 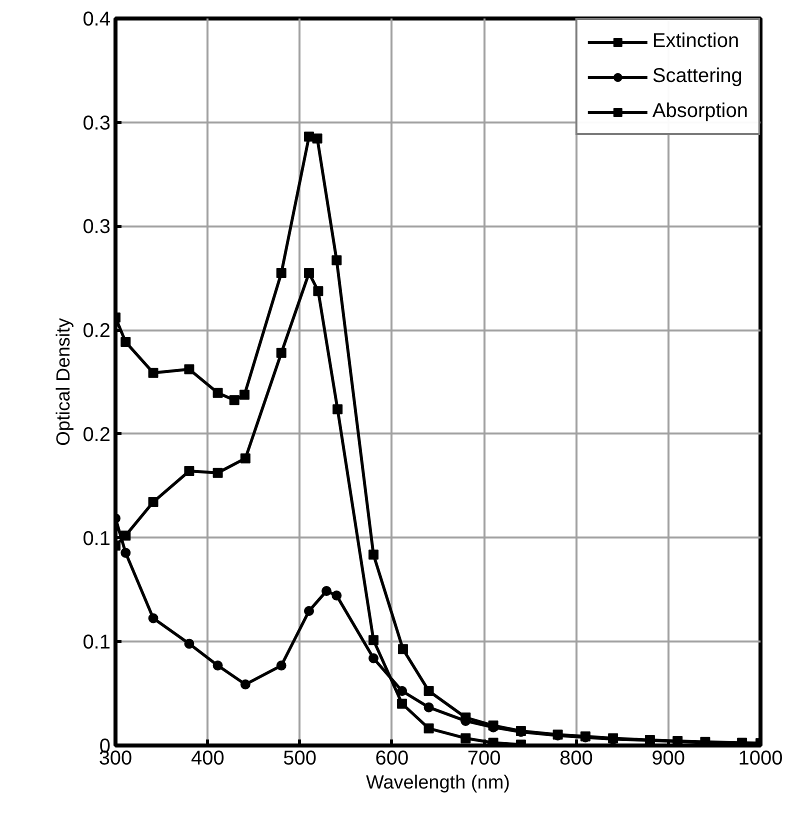 What do you see at coordinates (64, 382) in the screenshot?
I see `y-axis-title: Optical Density` at bounding box center [64, 382].